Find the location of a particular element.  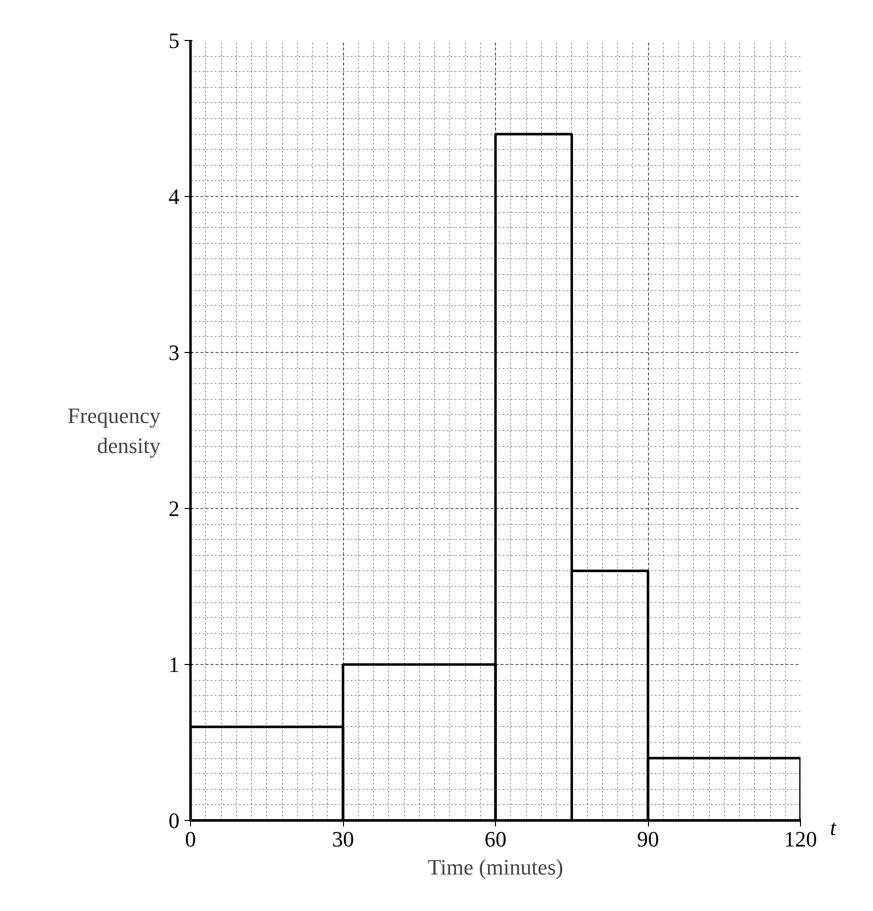

y-axis-title: Frequency density is located at coordinates (114, 430).